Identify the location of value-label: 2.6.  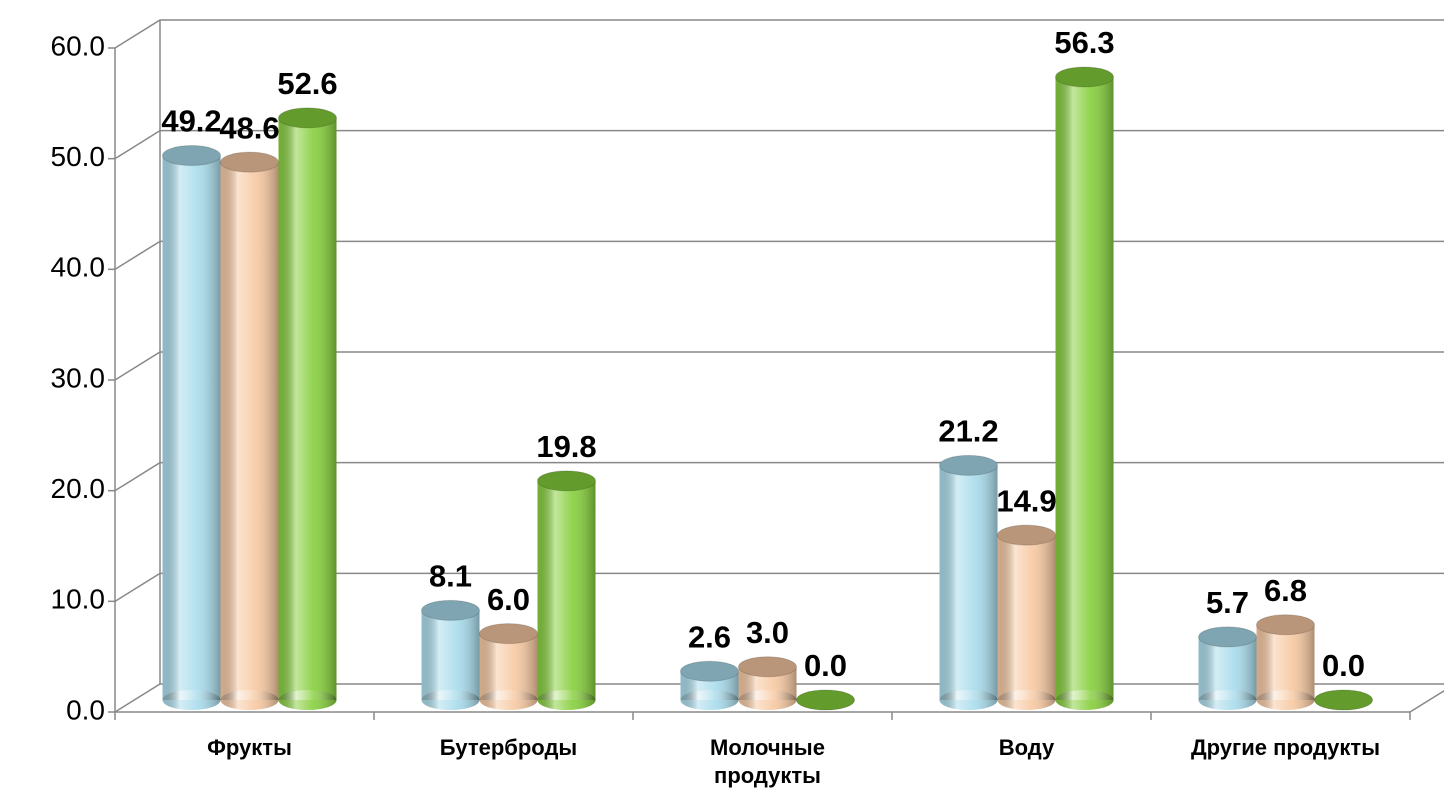
(709, 636).